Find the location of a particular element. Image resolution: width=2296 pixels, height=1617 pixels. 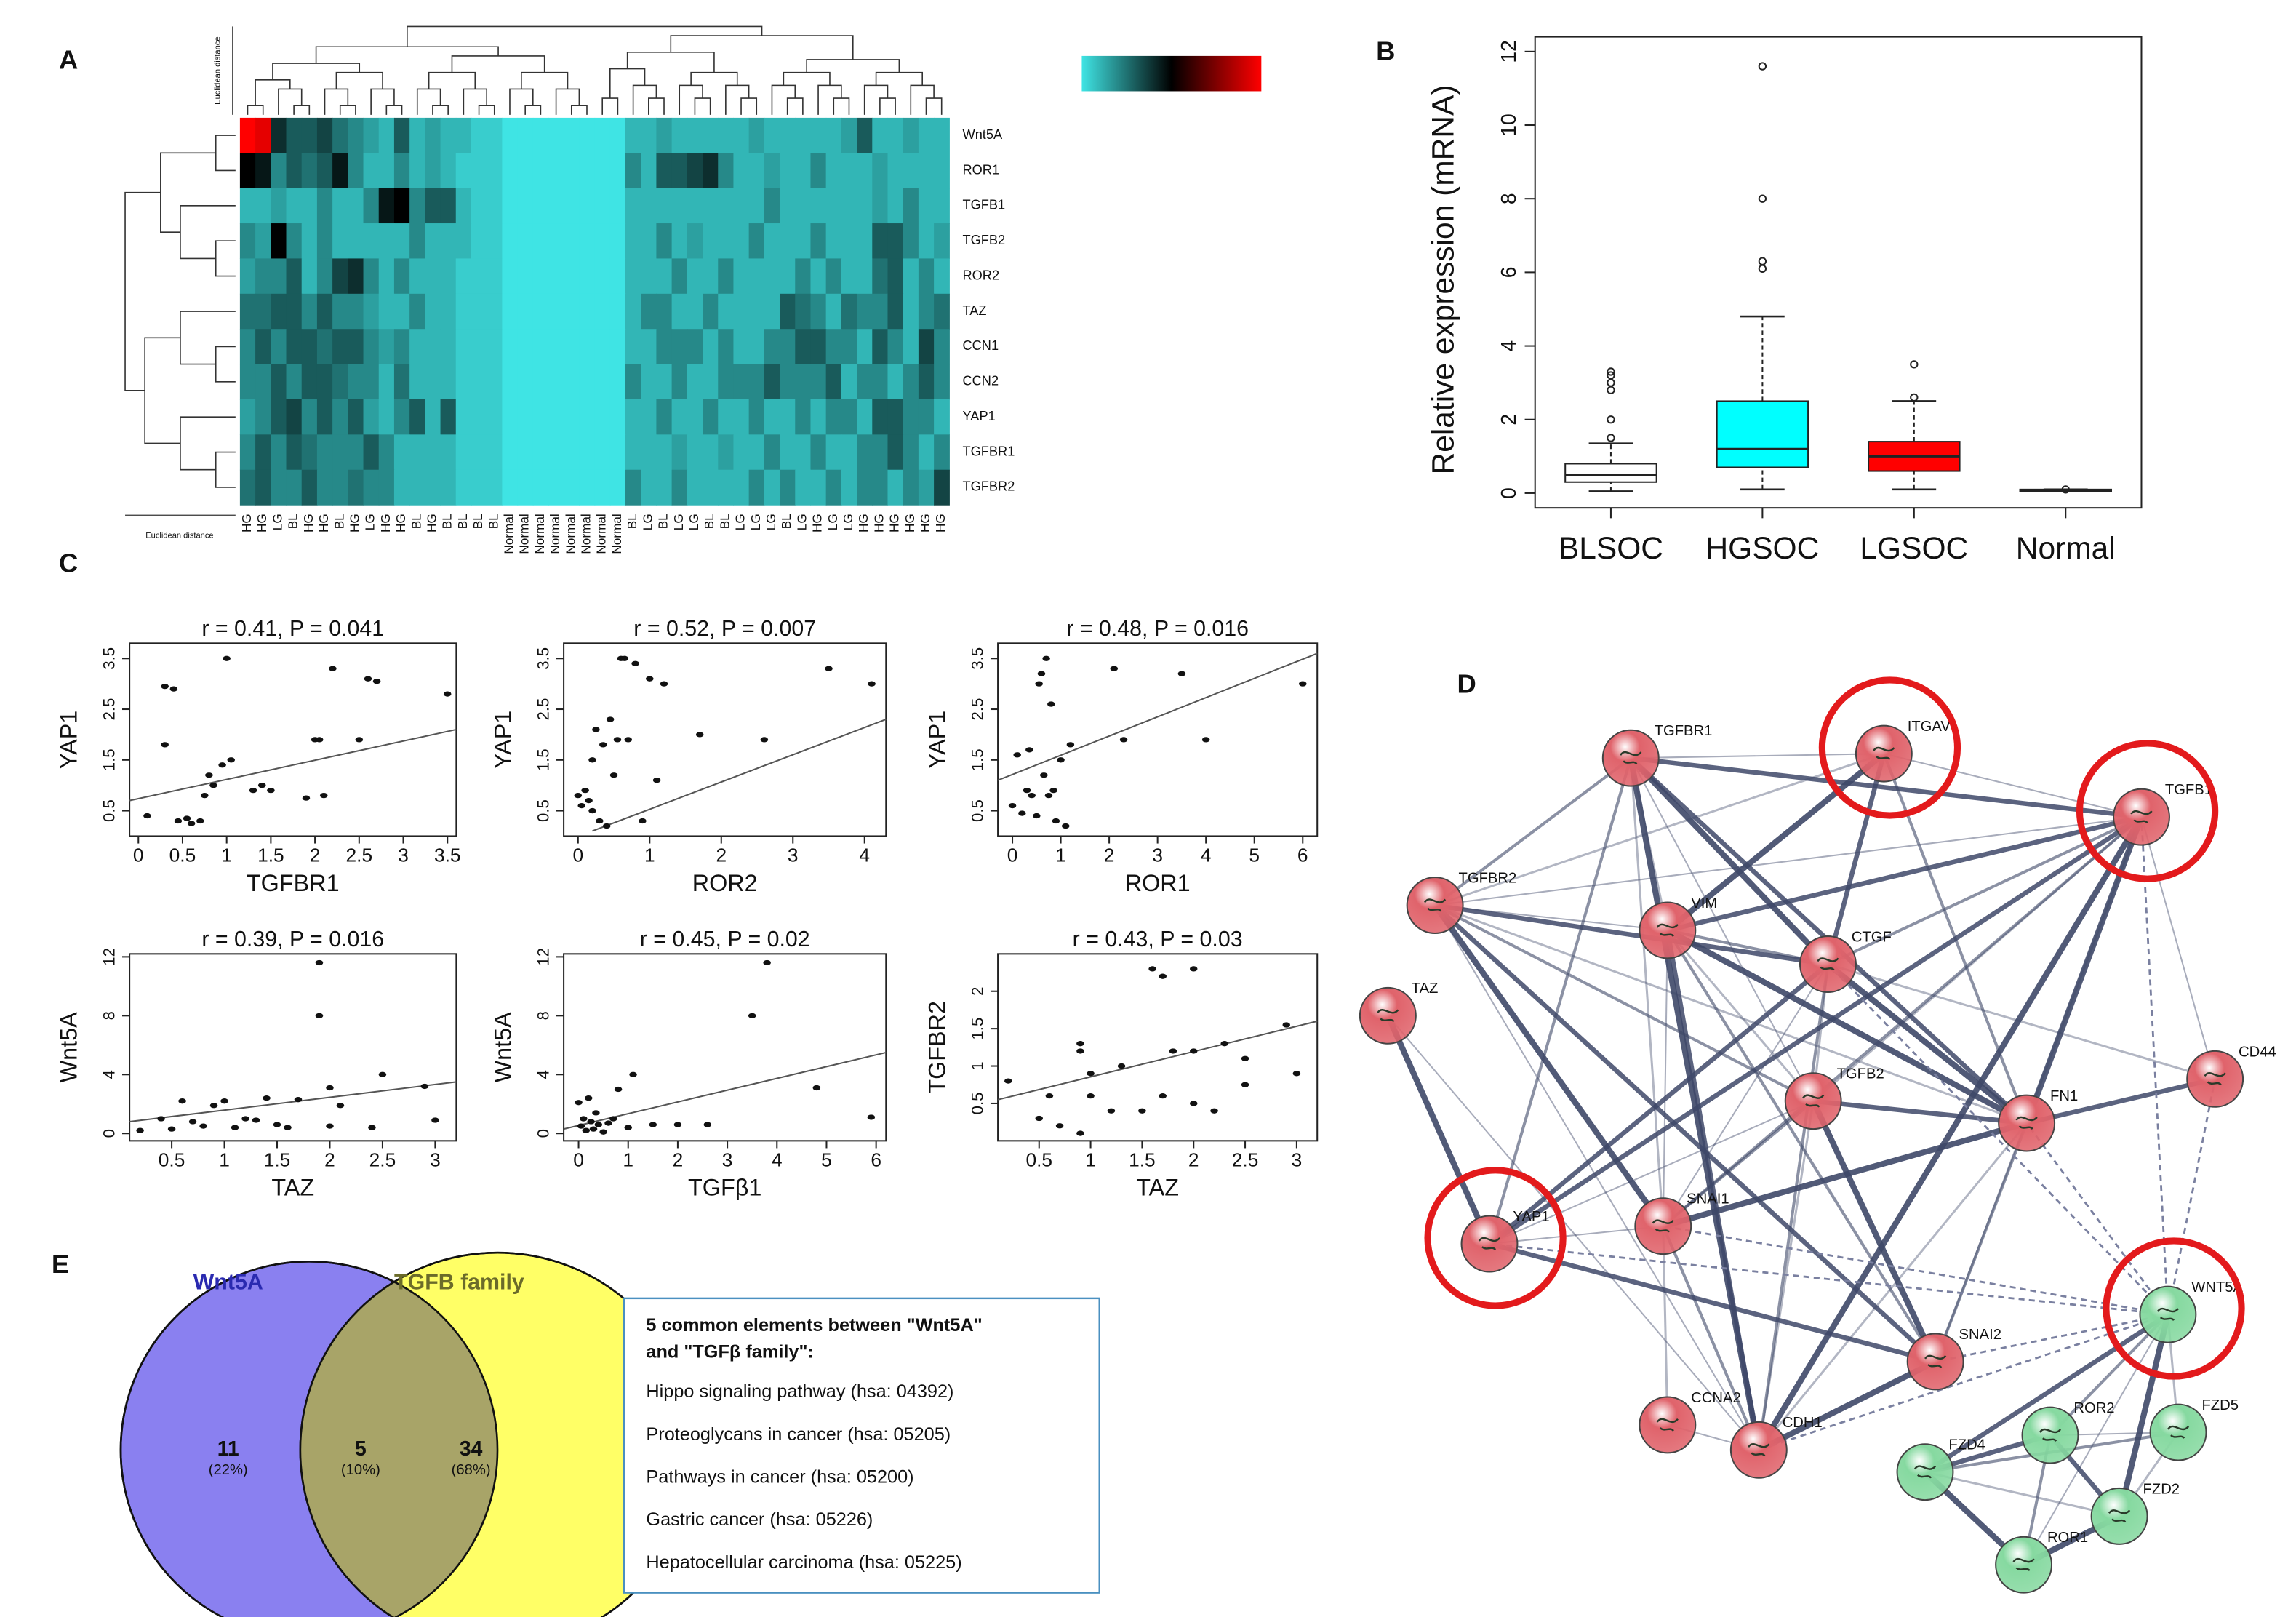

x-tick-label: 3.5 is located at coordinates (447, 855).